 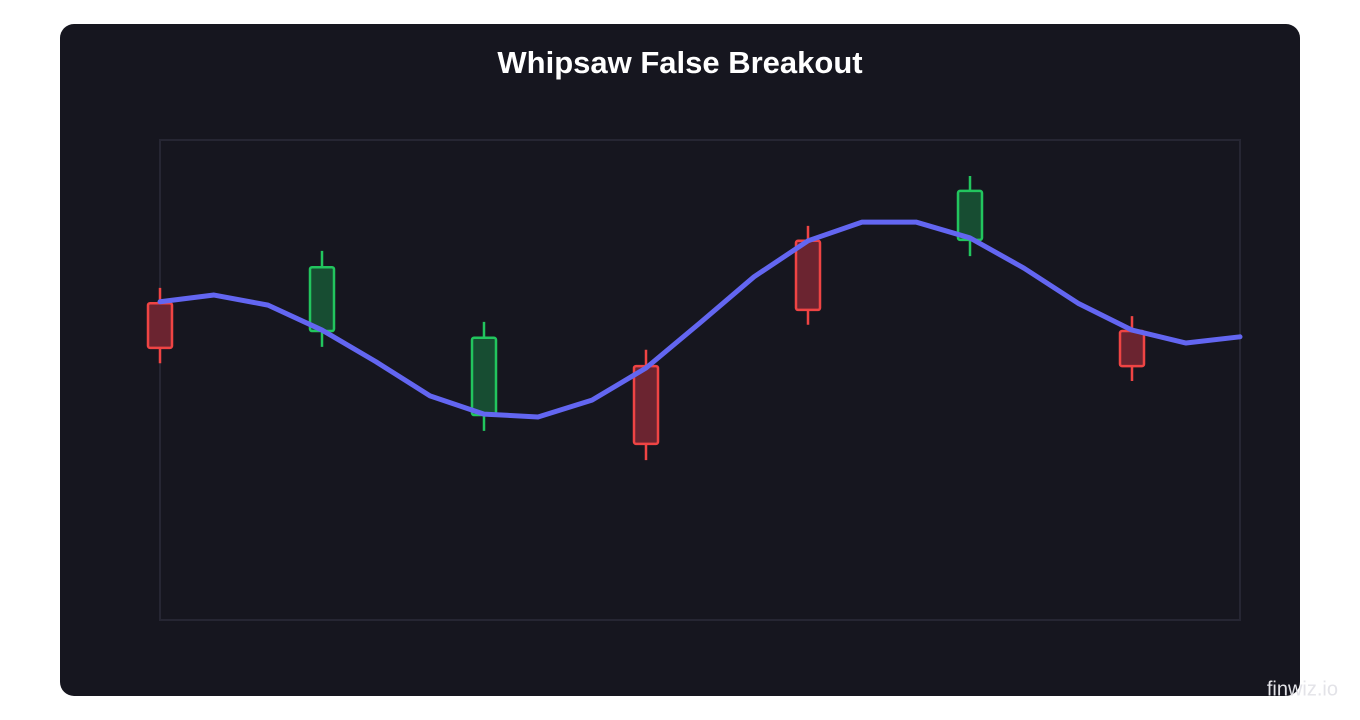 I want to click on watermark: finwiz.io, so click(x=1302, y=689).